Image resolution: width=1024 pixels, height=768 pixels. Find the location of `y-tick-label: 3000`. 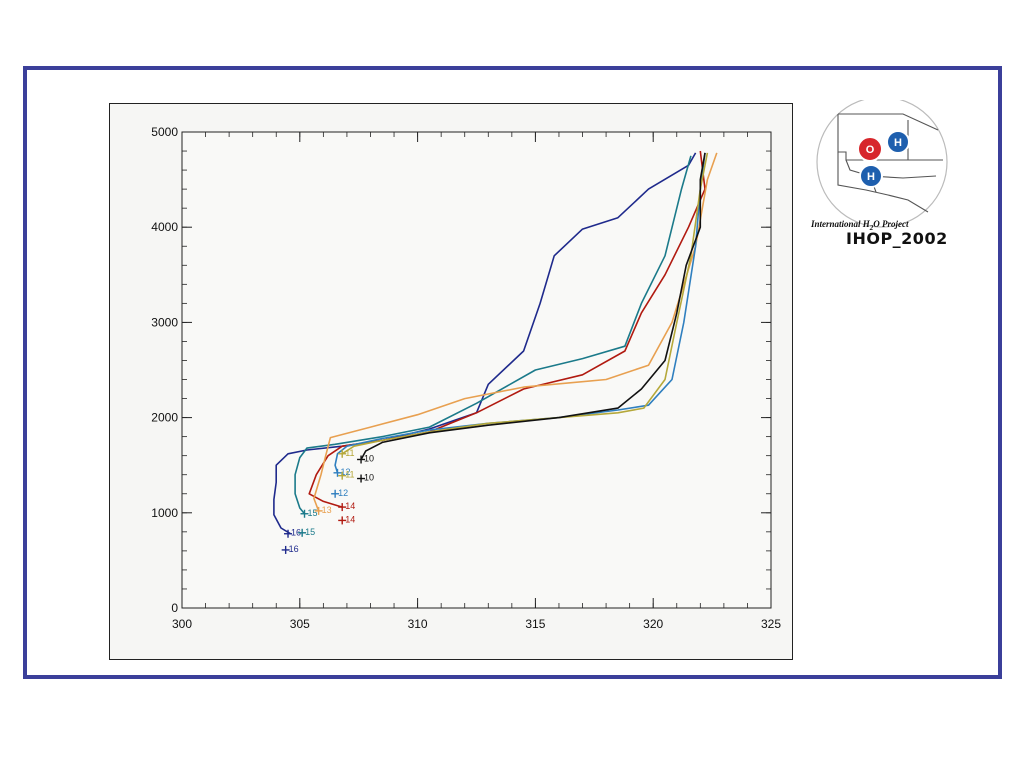

y-tick-label: 3000 is located at coordinates (164, 322).